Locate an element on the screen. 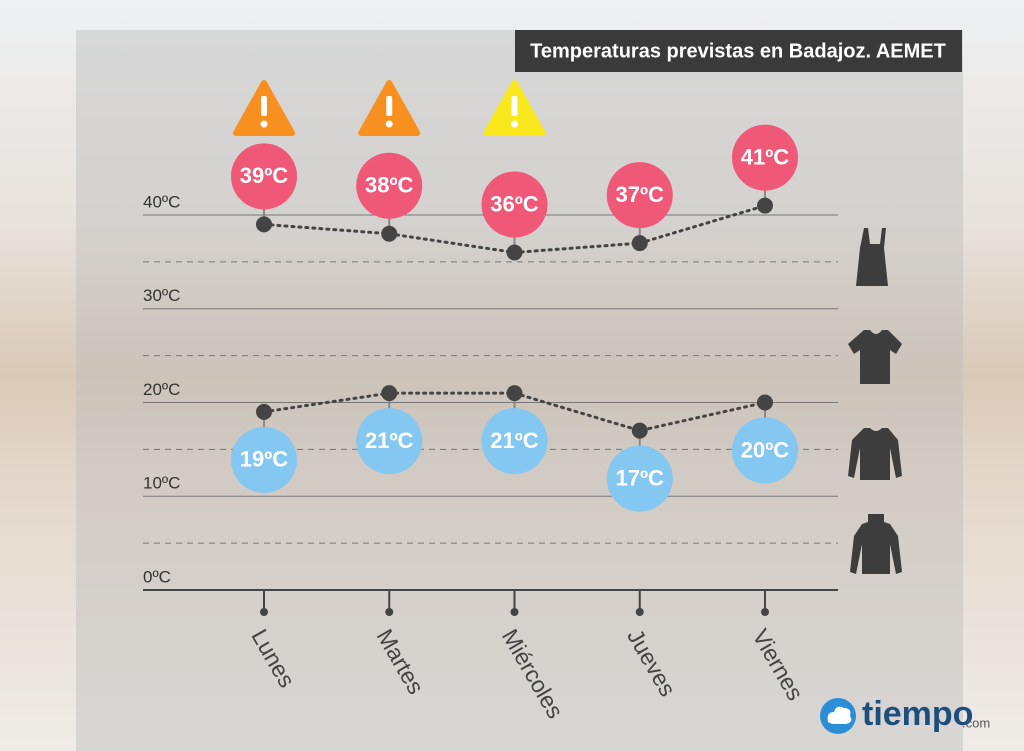 The width and height of the screenshot is (1024, 751). y-tick-label: 10ºC is located at coordinates (161, 483).